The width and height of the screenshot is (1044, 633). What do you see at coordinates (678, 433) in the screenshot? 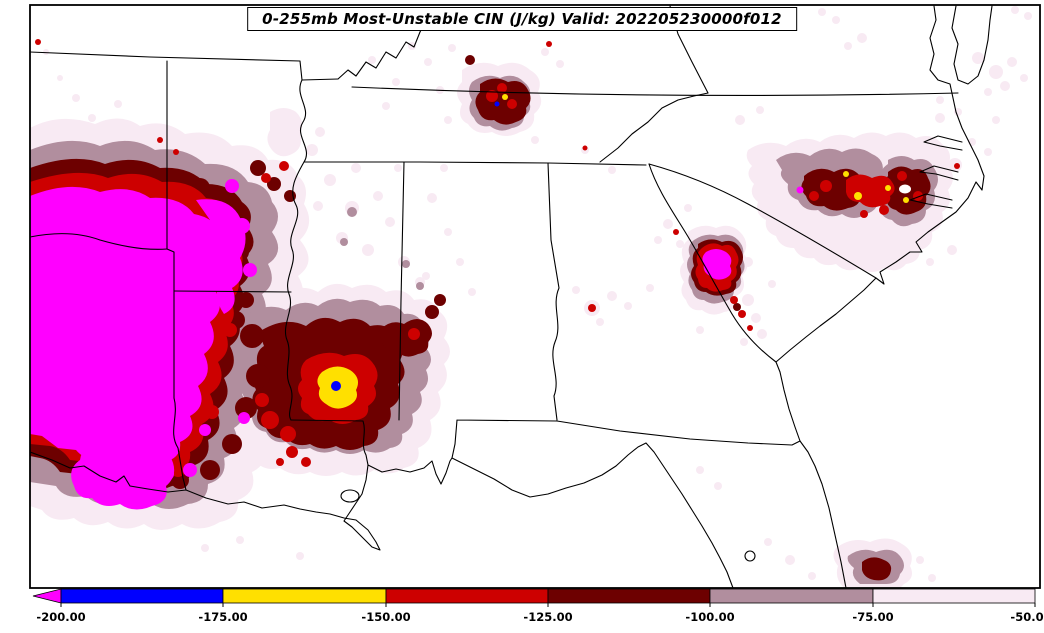
I see `border-georgia-florida` at bounding box center [678, 433].